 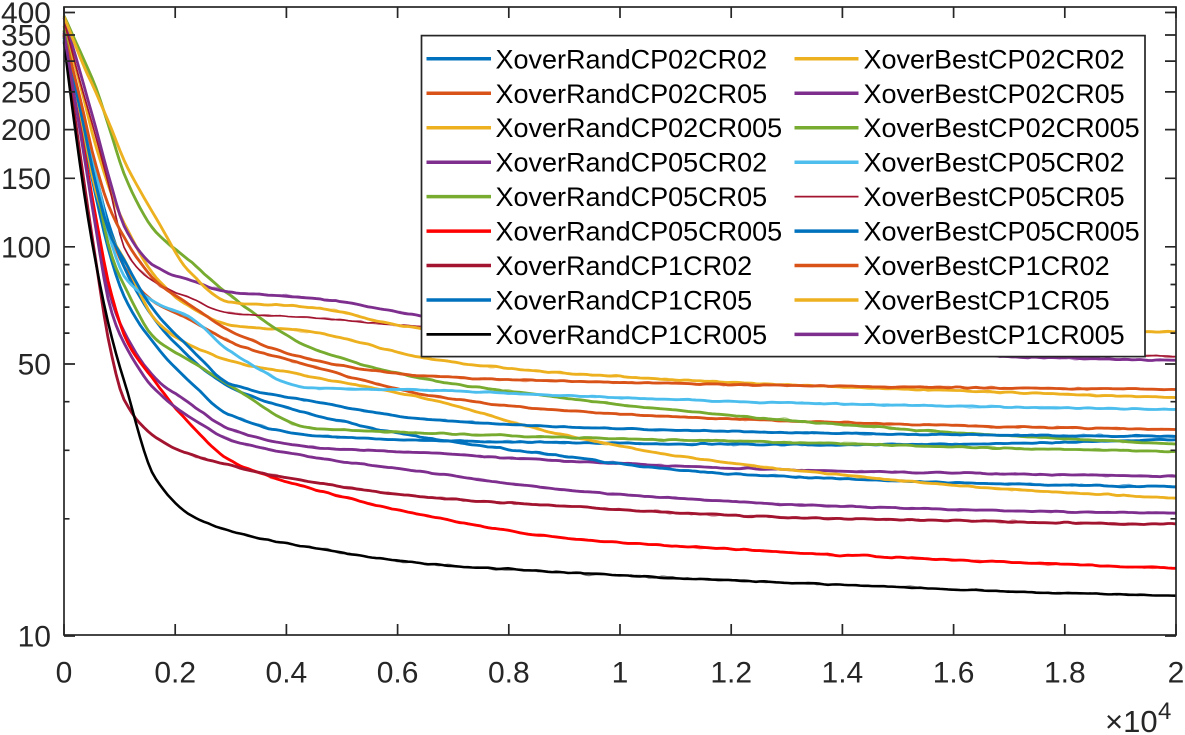 What do you see at coordinates (26, 247) in the screenshot?
I see `svg-text: 100` at bounding box center [26, 247].